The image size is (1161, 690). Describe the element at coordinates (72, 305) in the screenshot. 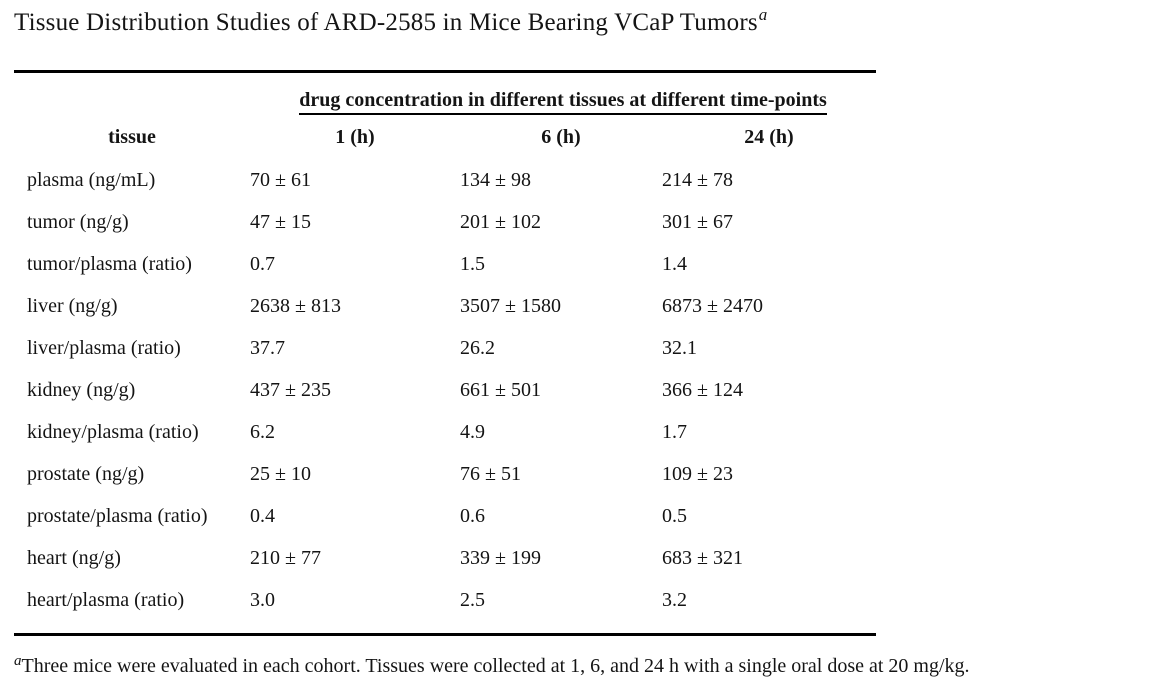

I see `tissue-label: liver (ng/g)` at that location.